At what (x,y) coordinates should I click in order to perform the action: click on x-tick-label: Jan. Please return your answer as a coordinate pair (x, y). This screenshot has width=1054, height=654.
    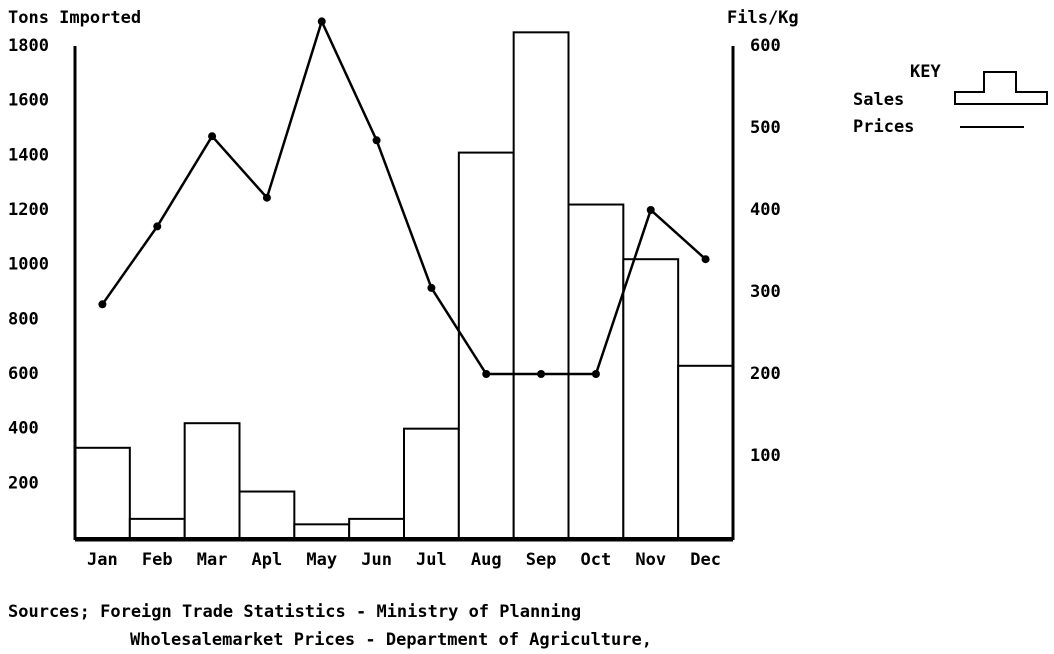
    Looking at the image, I should click on (102, 560).